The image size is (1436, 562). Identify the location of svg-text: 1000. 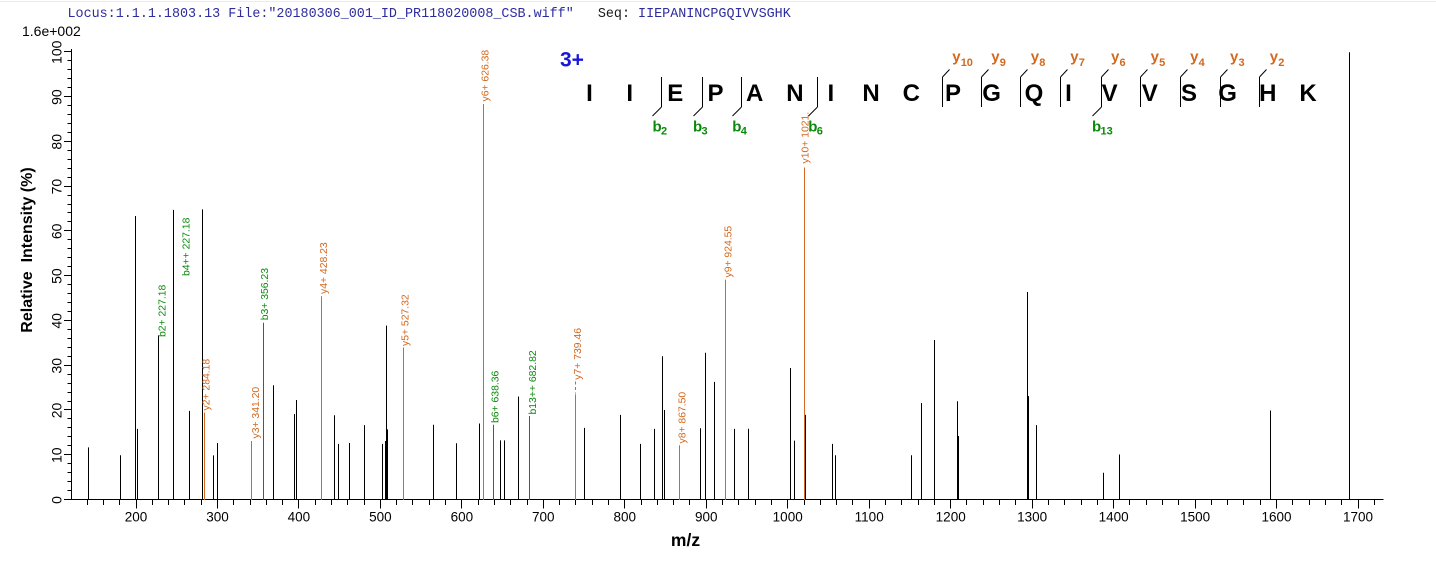
(788, 517).